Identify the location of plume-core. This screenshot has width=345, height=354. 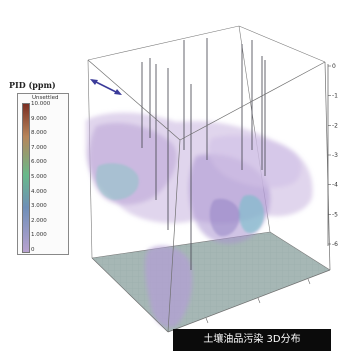
(179, 200).